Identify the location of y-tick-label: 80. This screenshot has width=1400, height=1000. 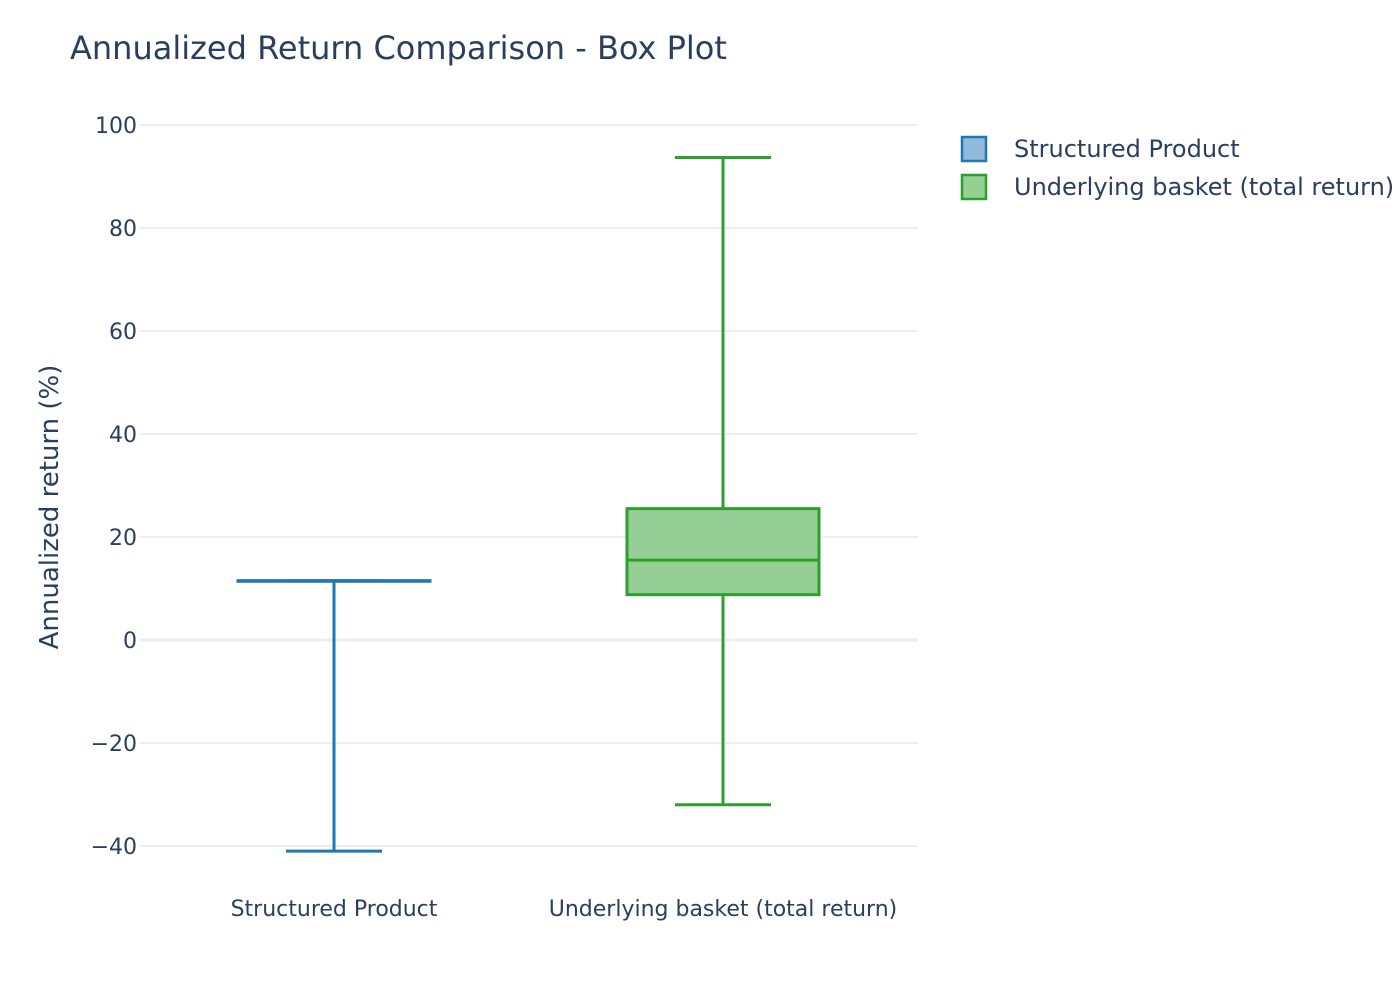
(123, 229).